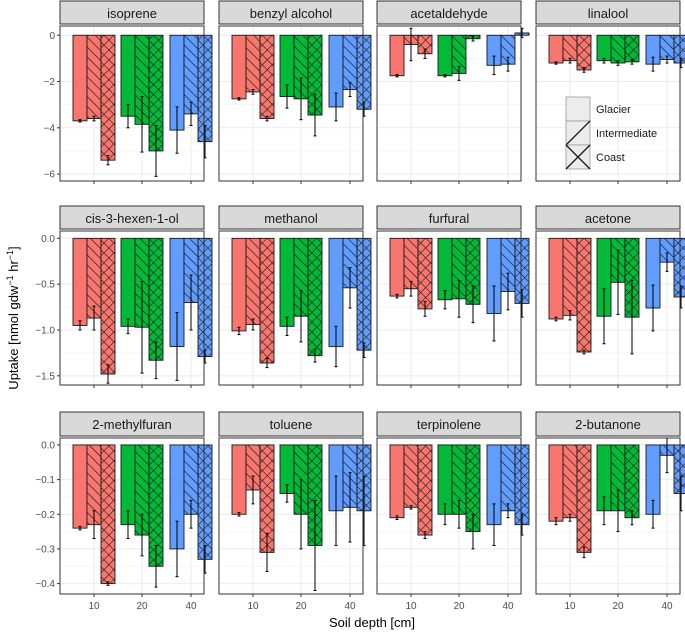 The width and height of the screenshot is (685, 634). I want to click on legend-label: Coast, so click(610, 158).